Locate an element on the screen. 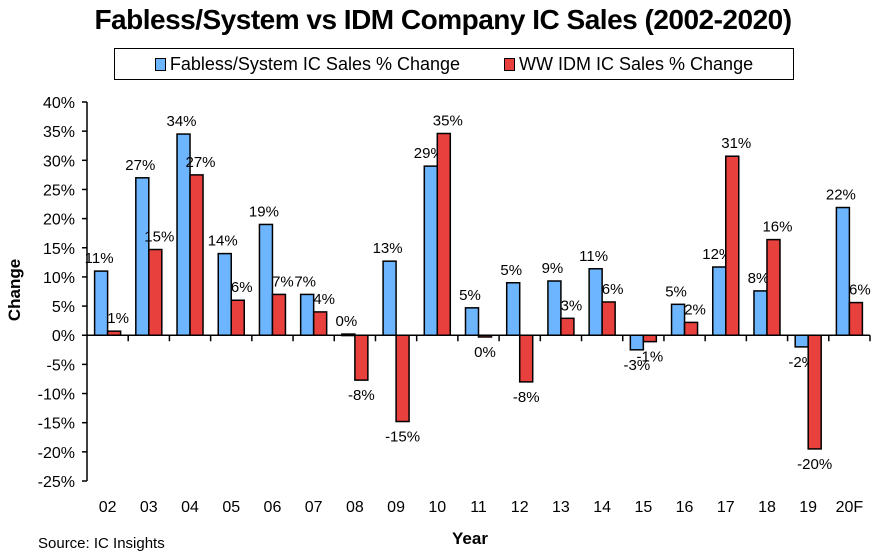  data-label-idm: 31% is located at coordinates (736, 143).